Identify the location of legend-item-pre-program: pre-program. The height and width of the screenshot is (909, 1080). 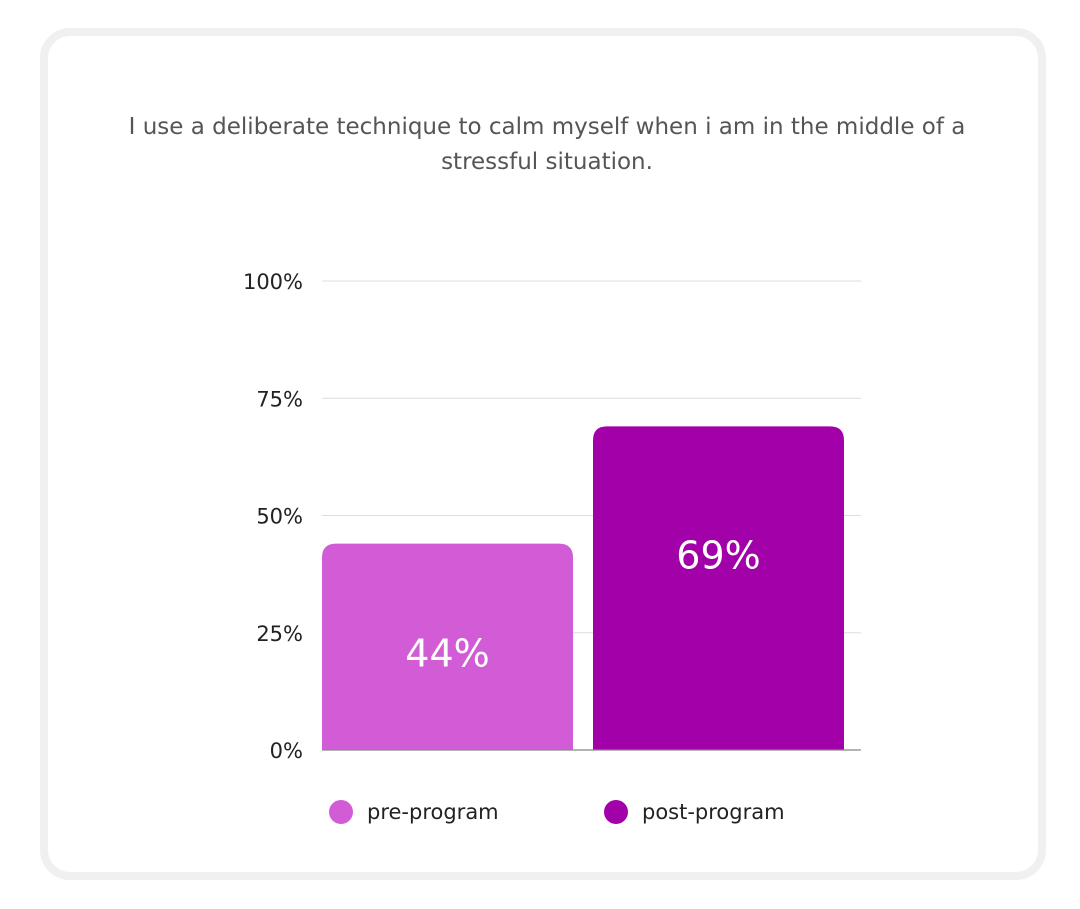
(414, 812).